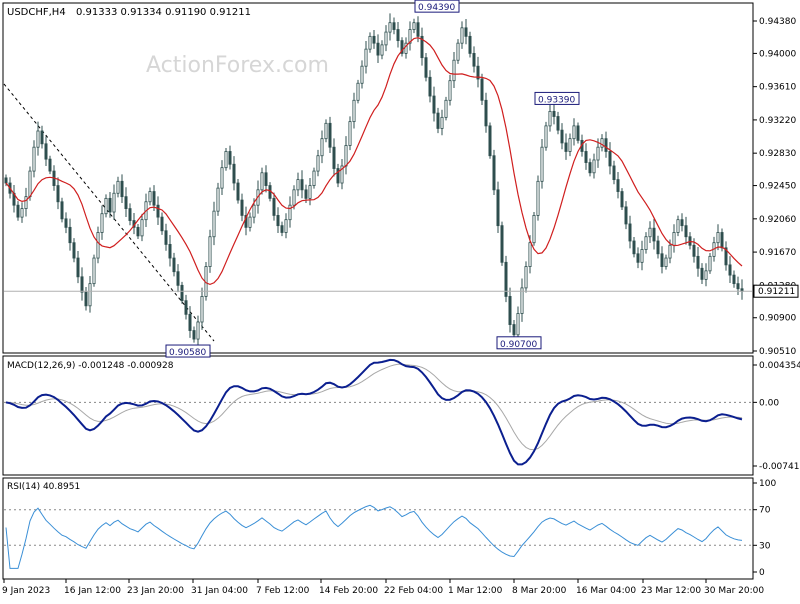 The width and height of the screenshot is (800, 604). What do you see at coordinates (109, 212) in the screenshot?
I see `trend-line` at bounding box center [109, 212].